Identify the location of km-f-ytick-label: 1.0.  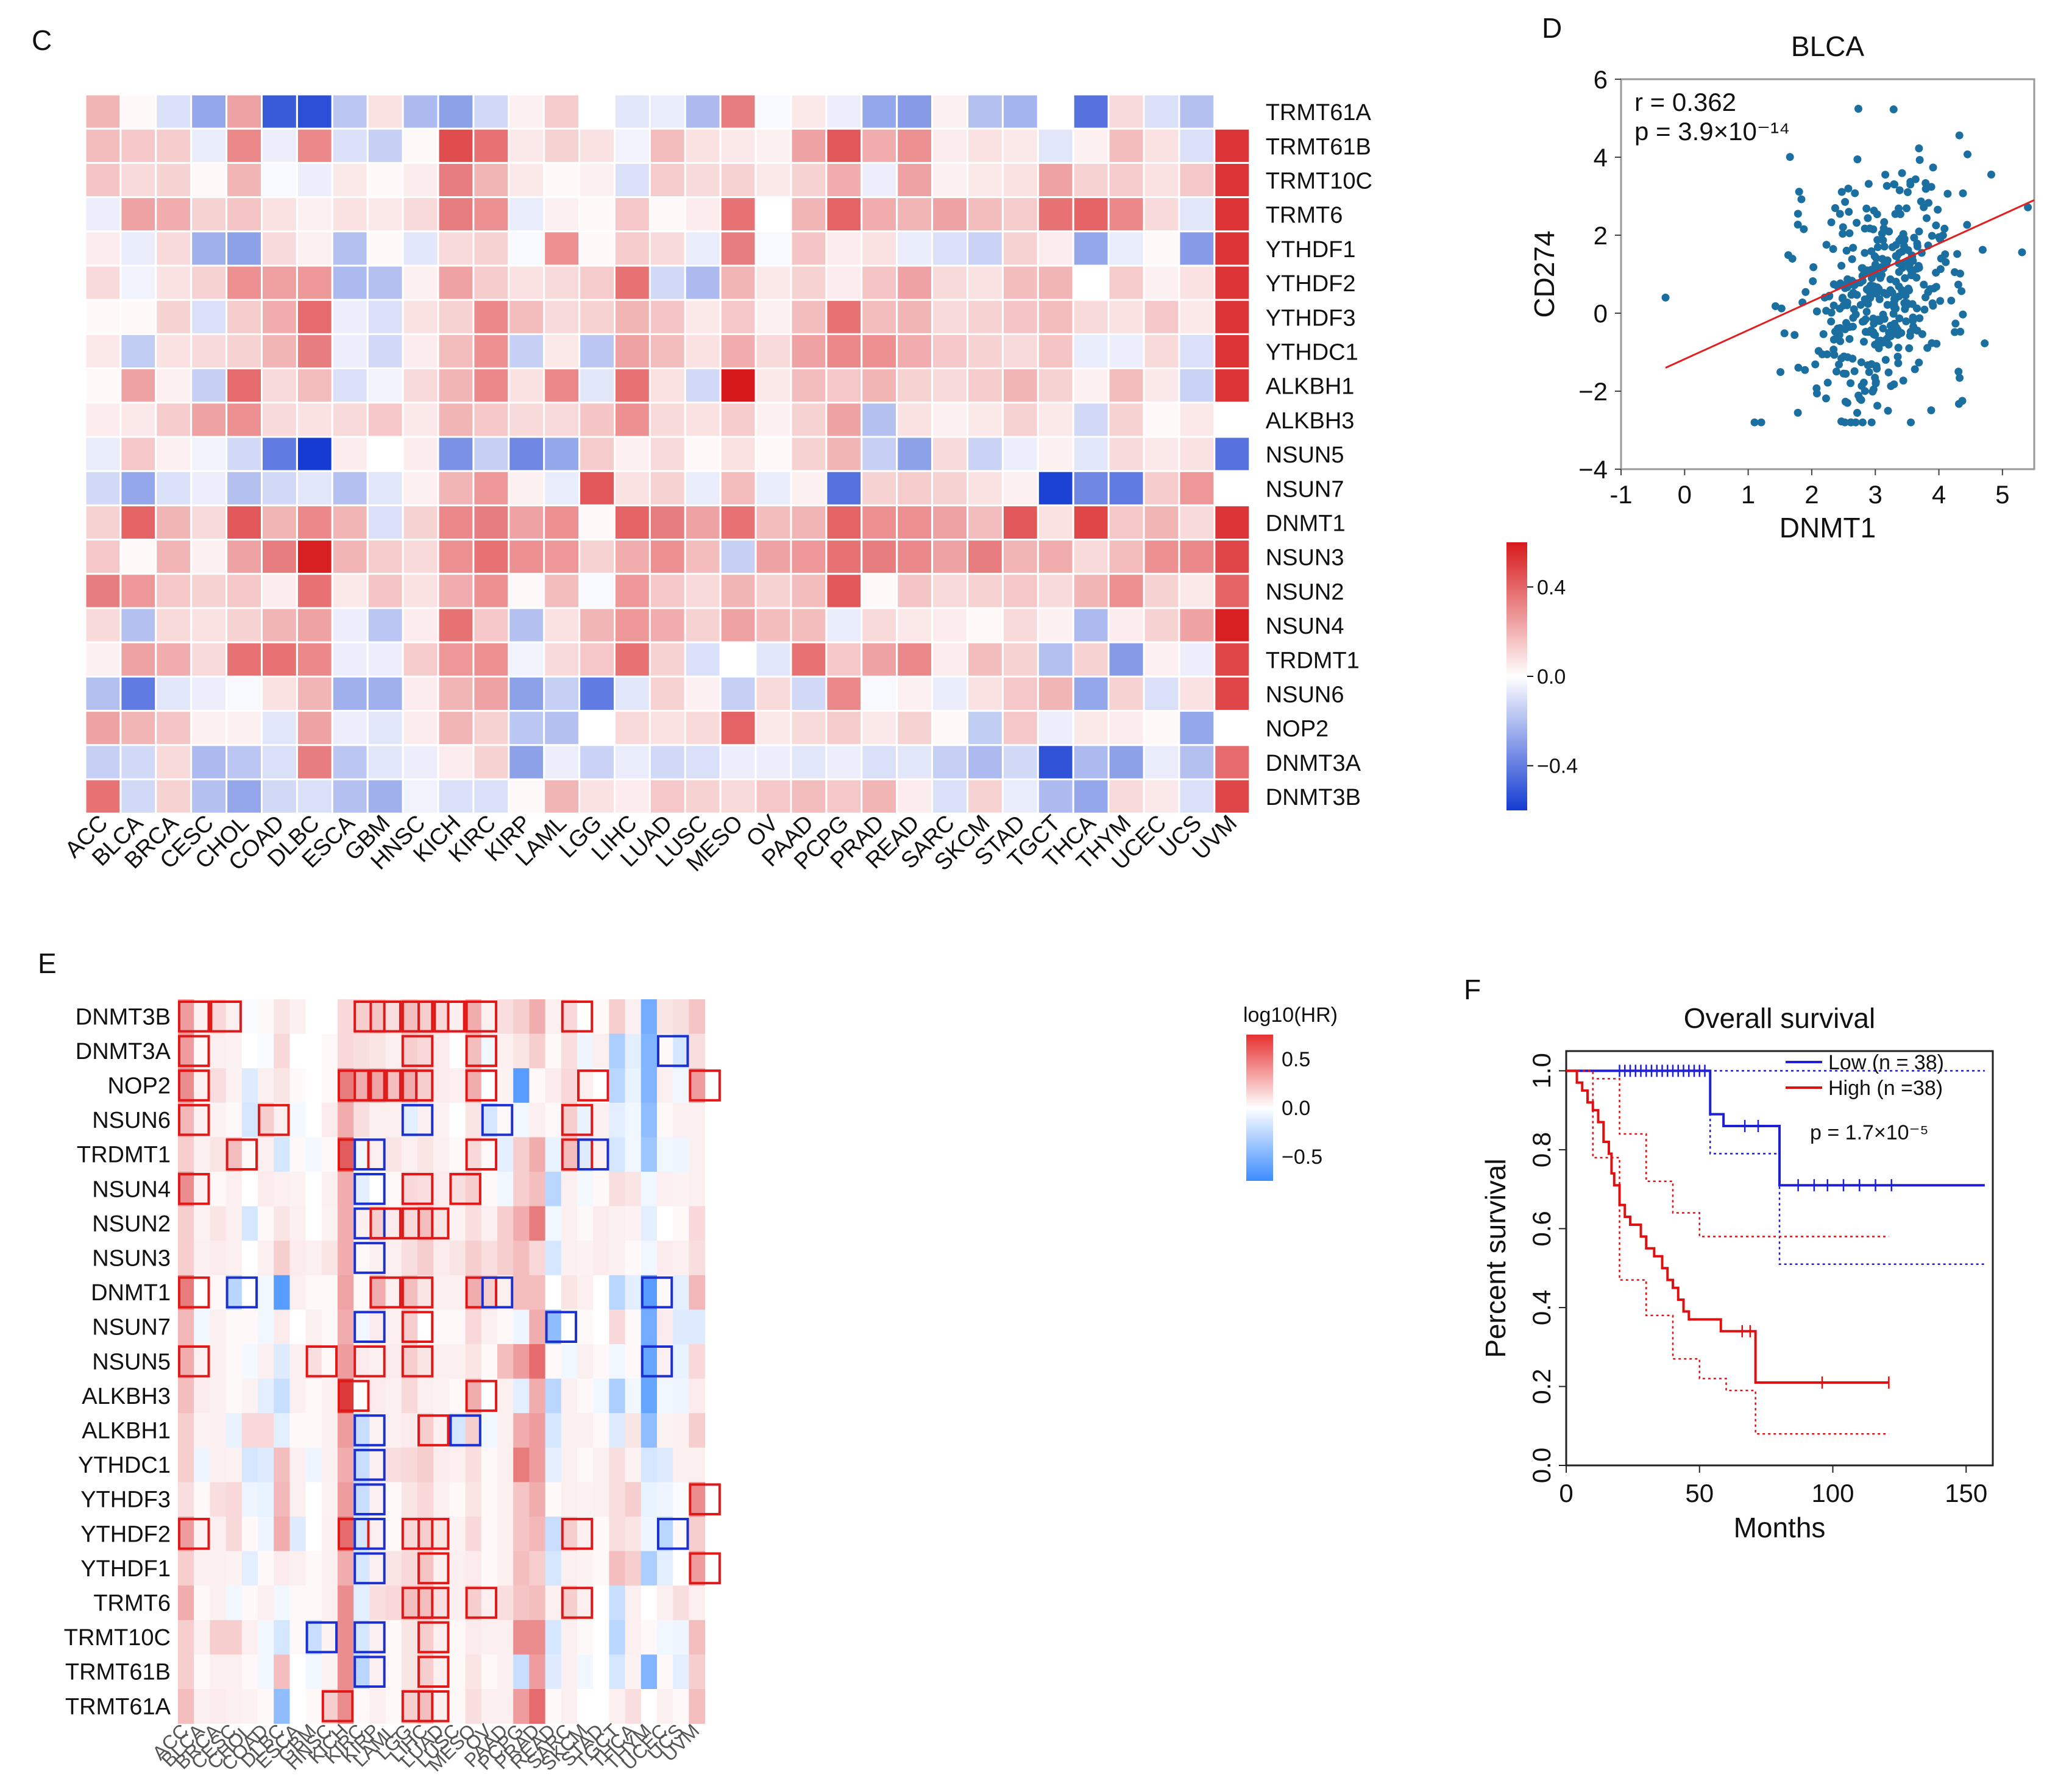
(1541, 1070).